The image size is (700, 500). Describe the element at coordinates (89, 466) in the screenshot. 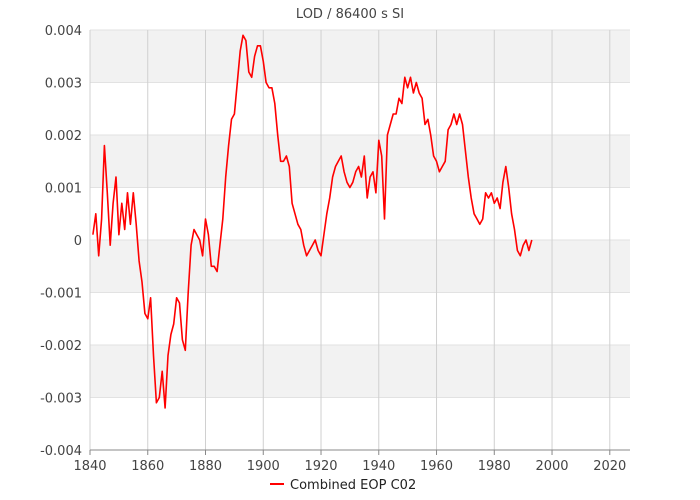

I see `x-tick-label: 1840` at that location.